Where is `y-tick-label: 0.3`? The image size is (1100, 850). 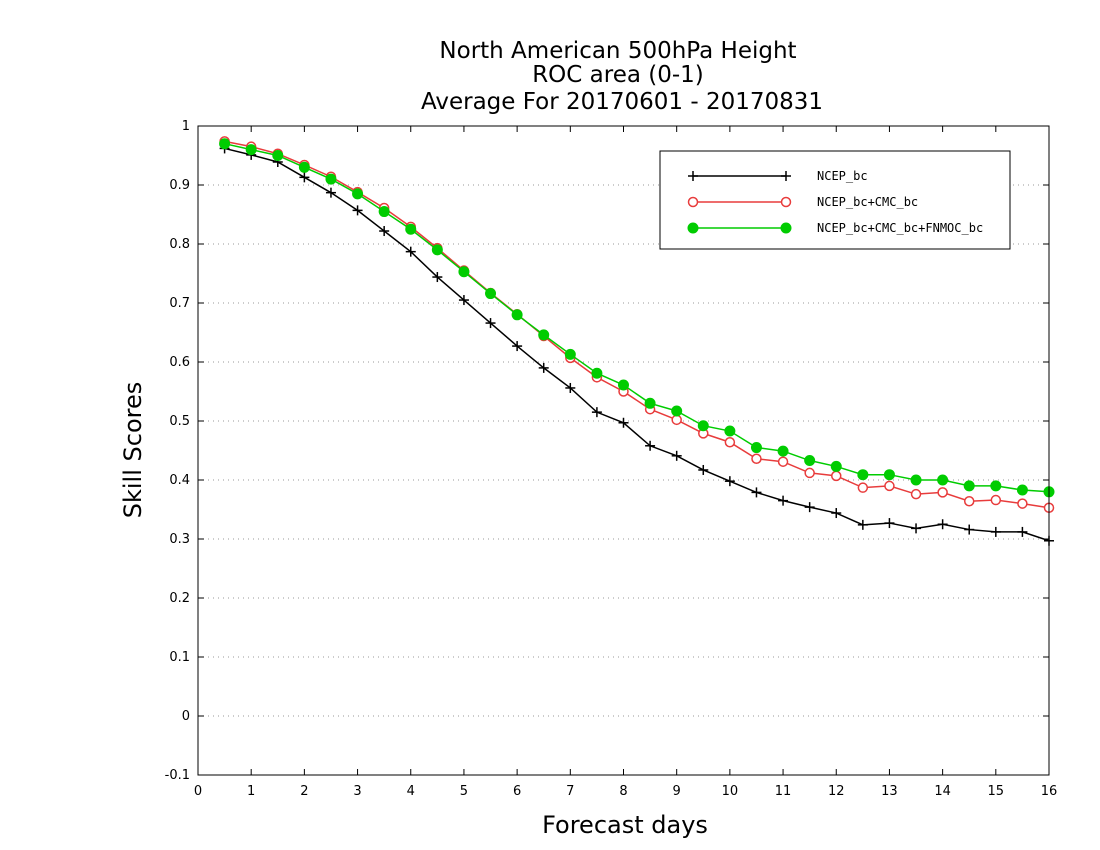 y-tick-label: 0.3 is located at coordinates (179, 539).